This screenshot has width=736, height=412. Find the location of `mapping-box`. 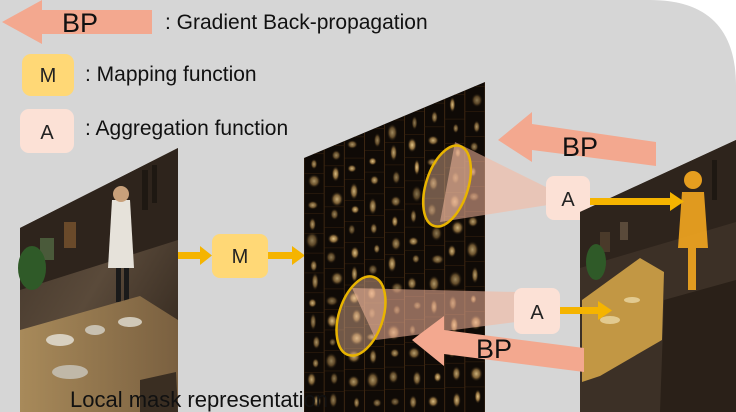

mapping-box is located at coordinates (240, 256).